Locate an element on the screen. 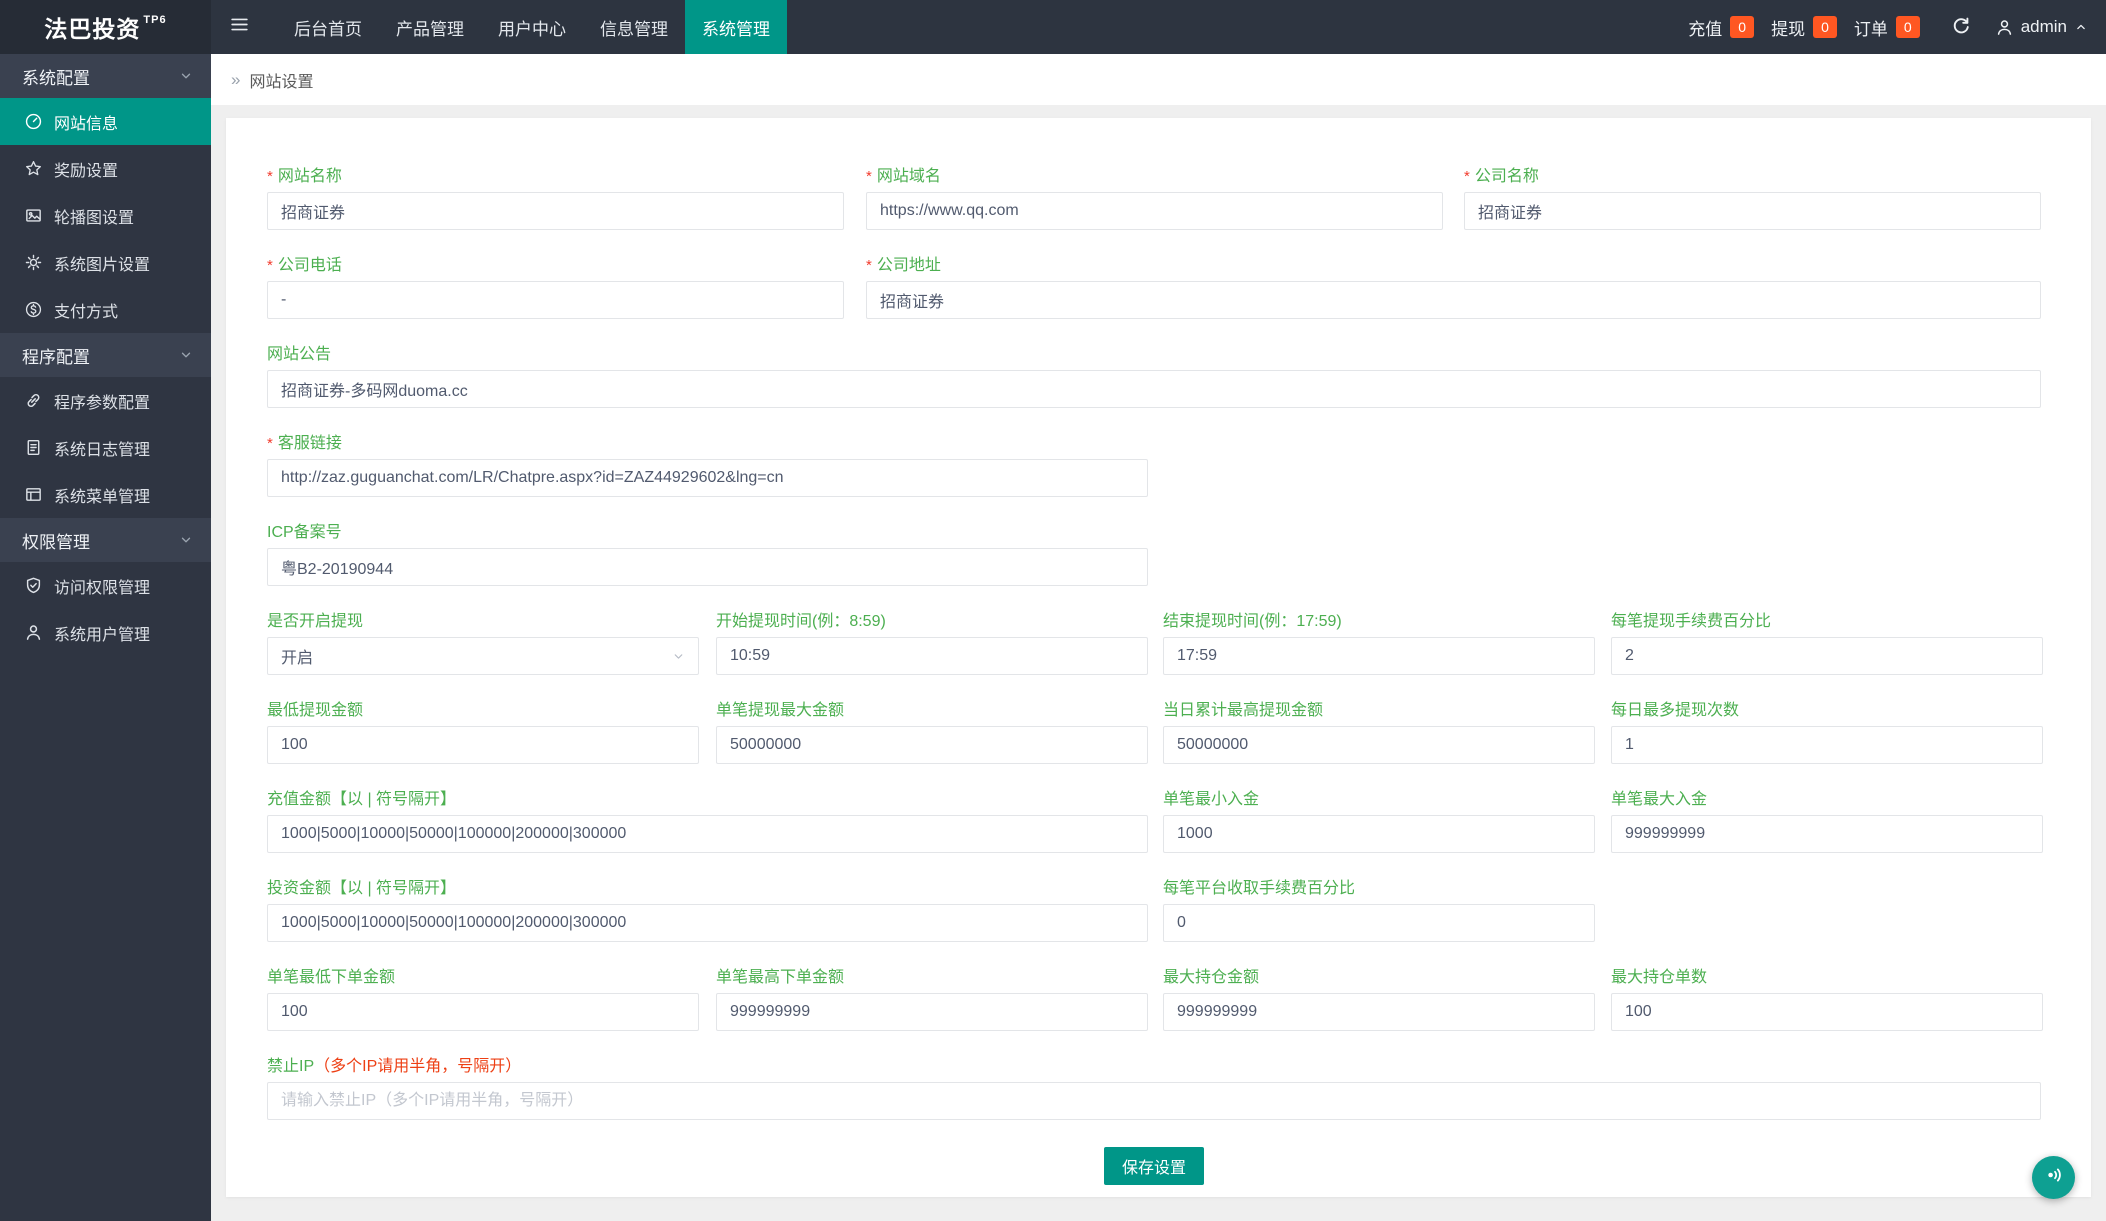 The image size is (2106, 1221). sidebar-item: 网站信息 is located at coordinates (105, 121).